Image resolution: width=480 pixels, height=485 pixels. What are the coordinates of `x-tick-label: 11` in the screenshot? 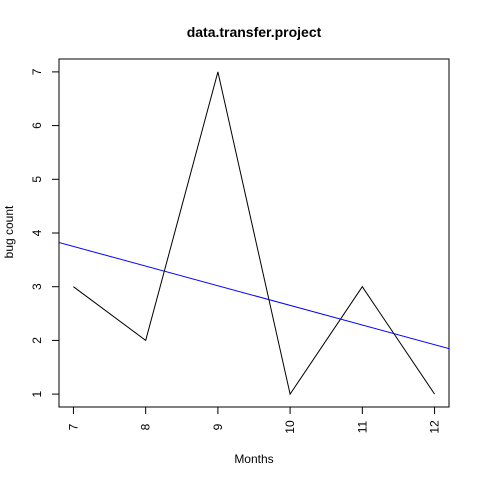 It's located at (362, 426).